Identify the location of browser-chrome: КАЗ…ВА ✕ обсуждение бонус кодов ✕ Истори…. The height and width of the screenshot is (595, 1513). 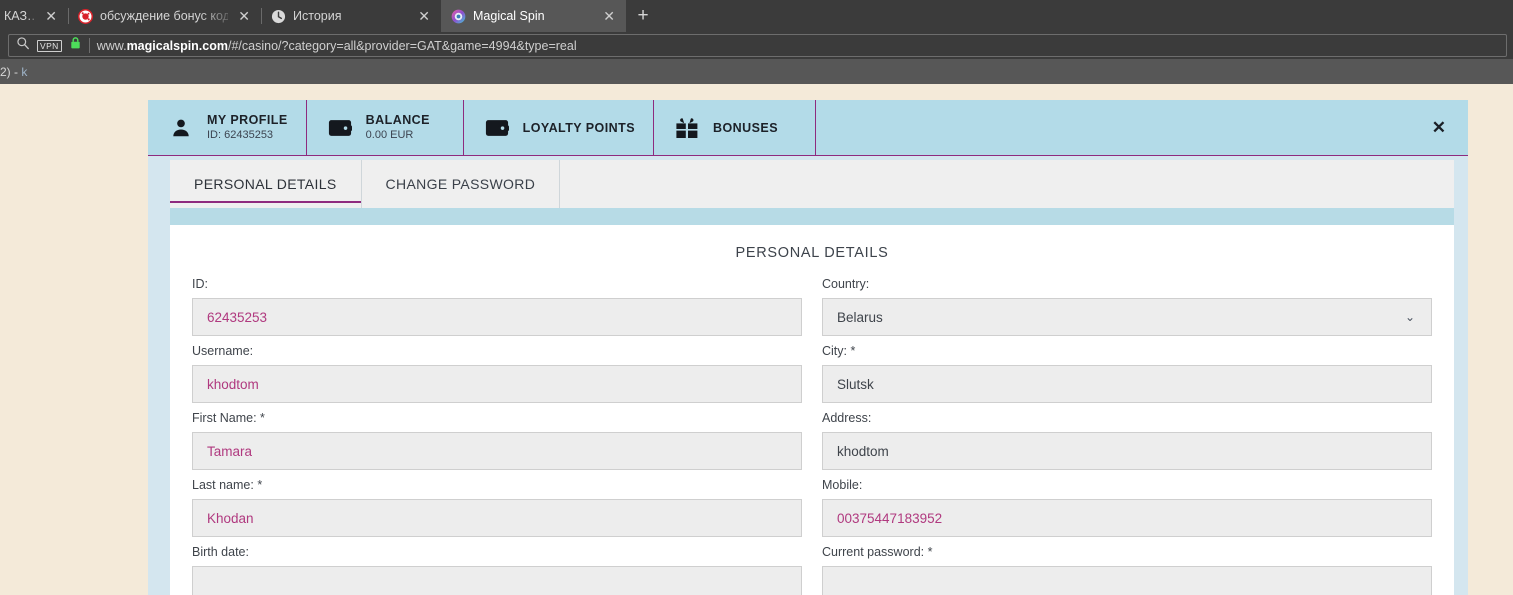
(756, 42).